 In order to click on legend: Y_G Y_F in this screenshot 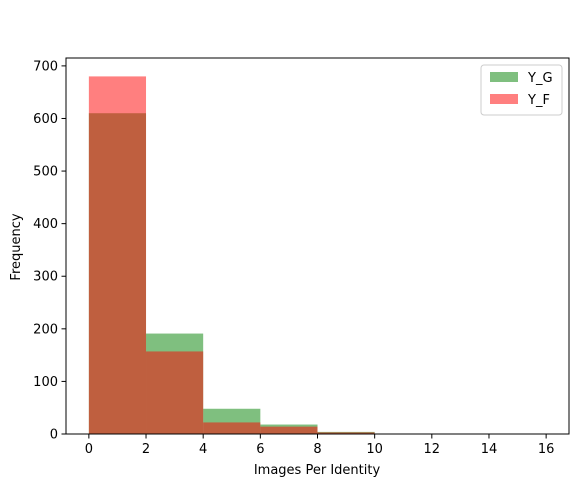, I will do `click(521, 90)`.